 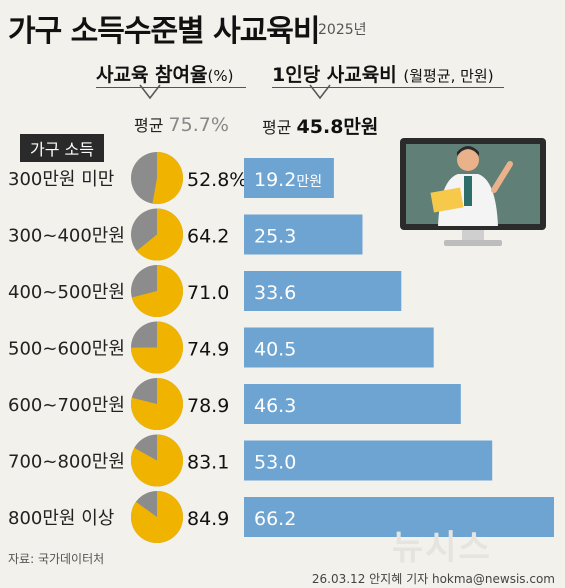 What do you see at coordinates (152, 75) in the screenshot?
I see `participation-header-text: 사교육 참여율` at bounding box center [152, 75].